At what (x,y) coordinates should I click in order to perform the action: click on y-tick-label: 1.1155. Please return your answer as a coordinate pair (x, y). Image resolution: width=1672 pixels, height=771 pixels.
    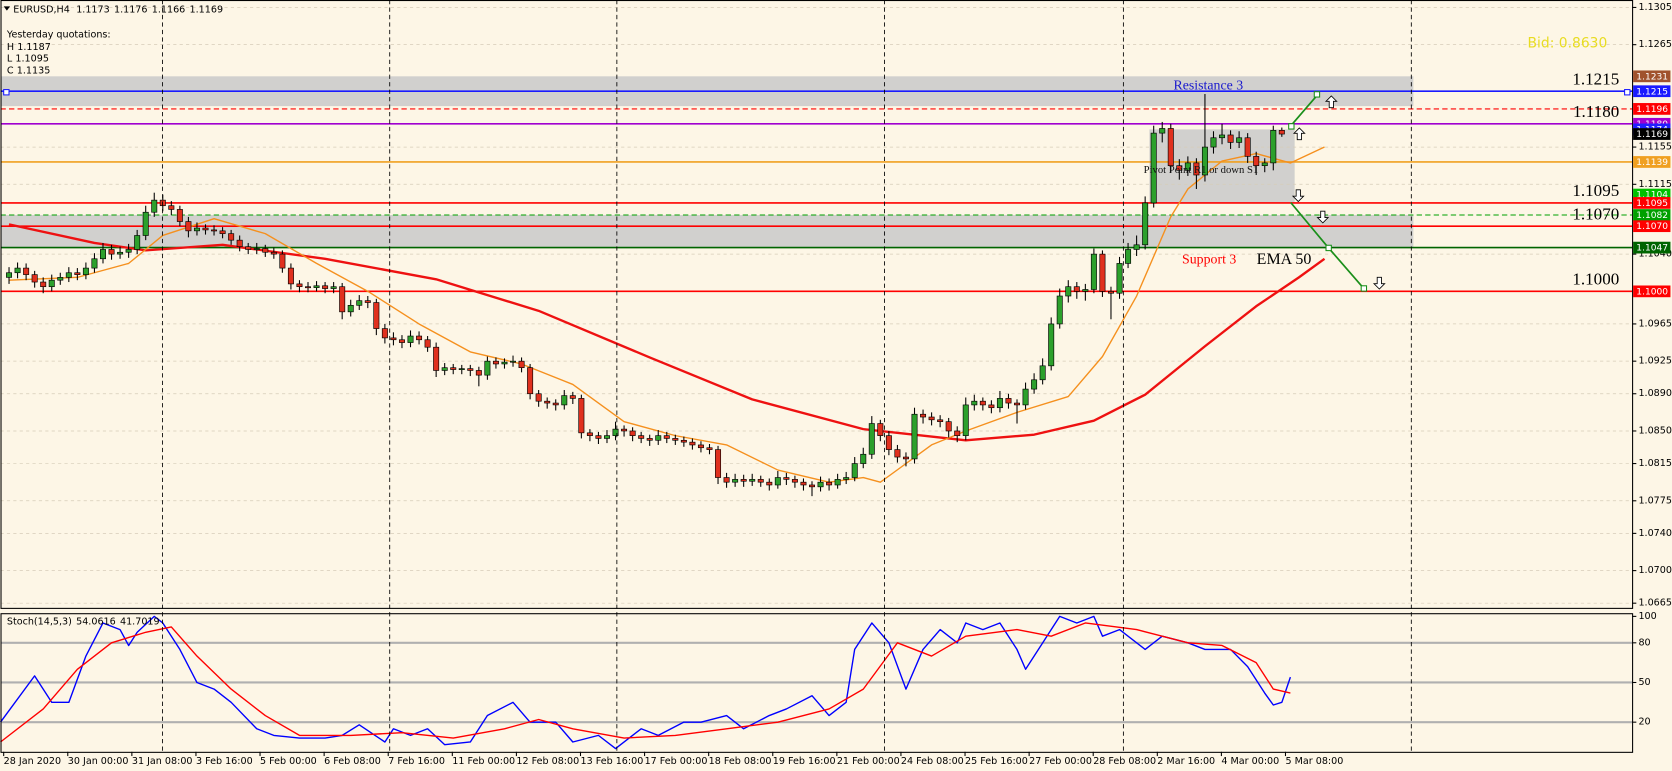
    Looking at the image, I should click on (1655, 147).